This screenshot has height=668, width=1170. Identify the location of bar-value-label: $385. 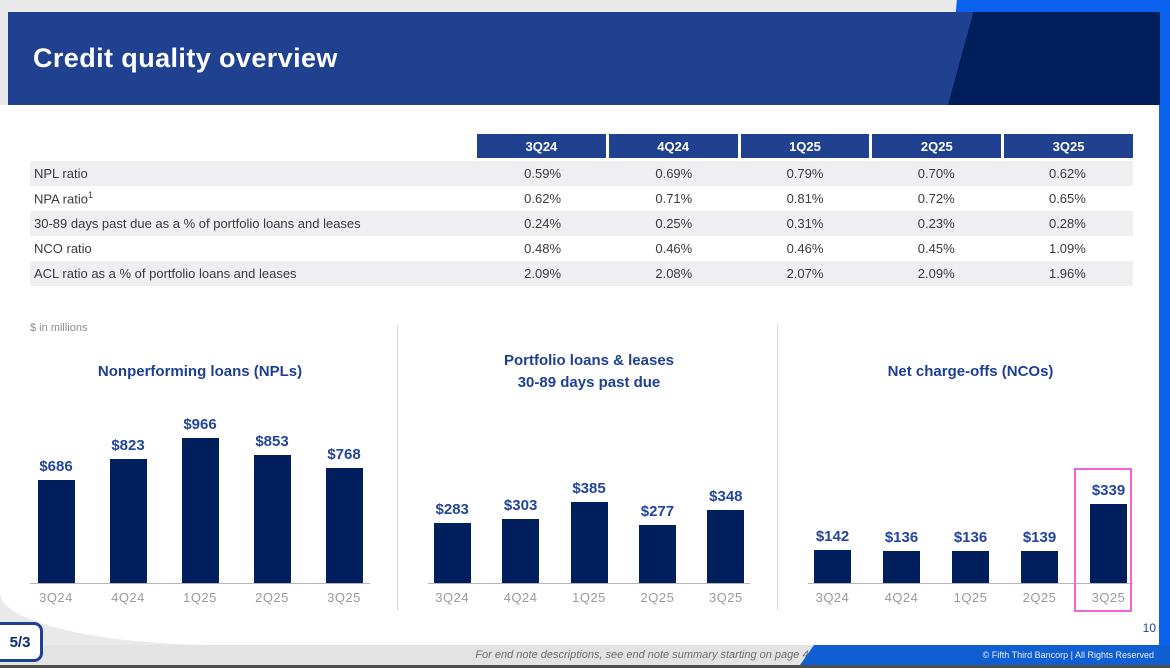
(589, 488).